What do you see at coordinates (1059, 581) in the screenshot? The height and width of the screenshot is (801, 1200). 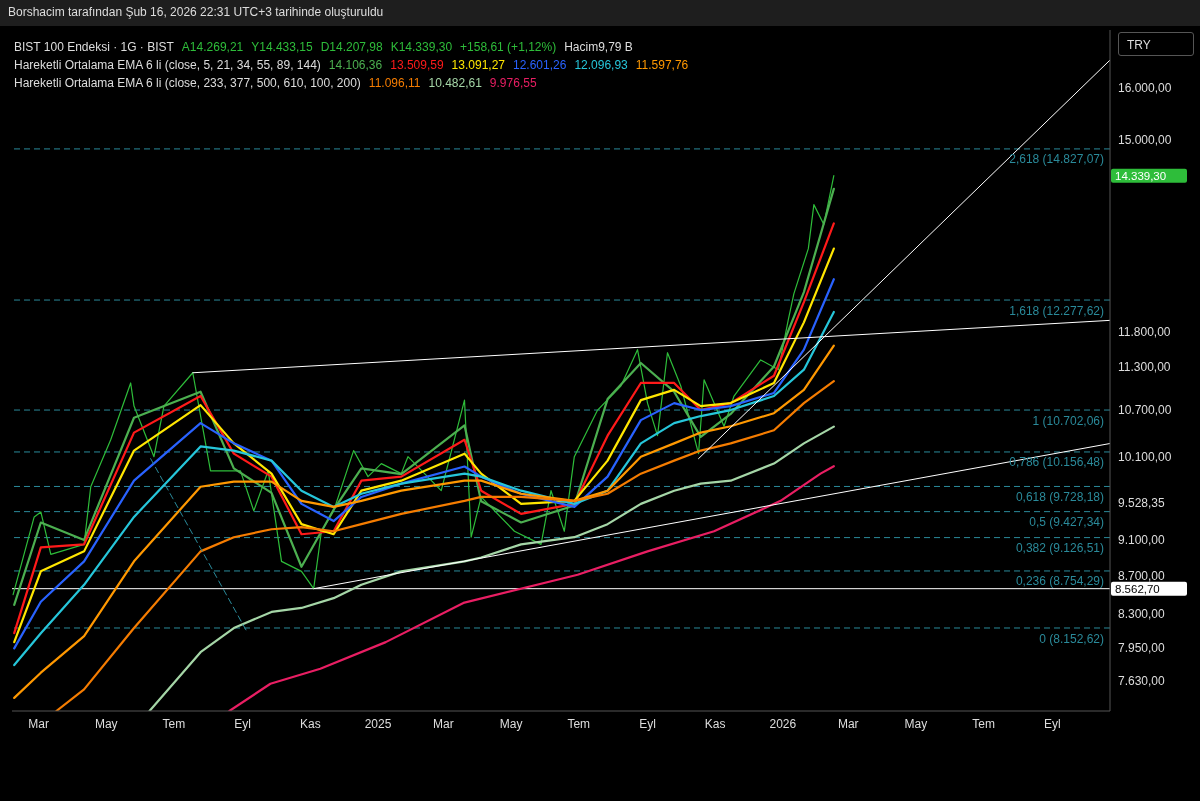 I see `ref-line-label: 0,236 (8.754,29)` at bounding box center [1059, 581].